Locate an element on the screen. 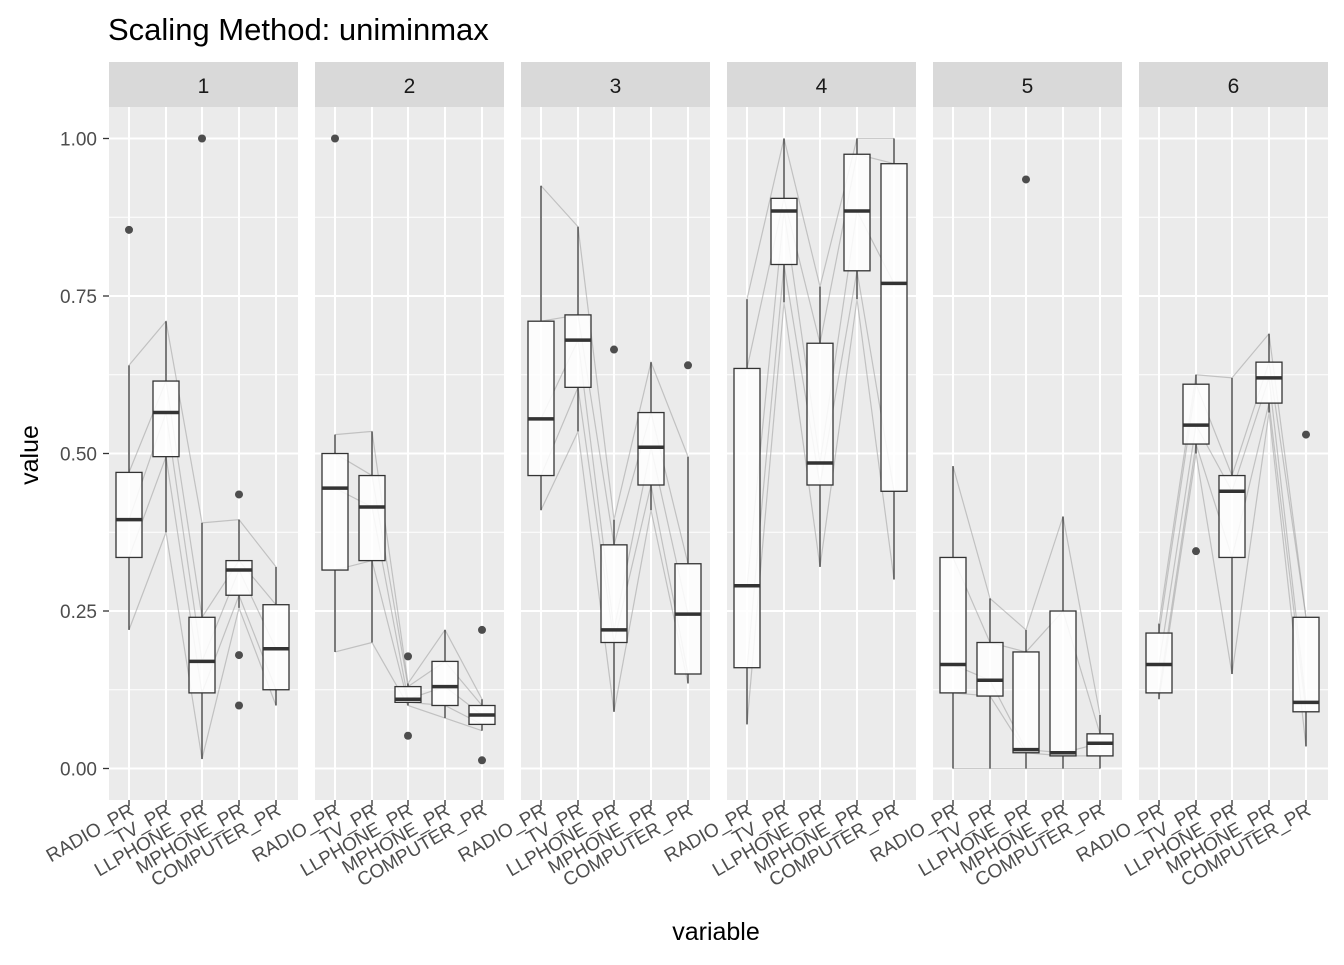 Image resolution: width=1344 pixels, height=965 pixels. facet-strip-label: 3 is located at coordinates (616, 86).